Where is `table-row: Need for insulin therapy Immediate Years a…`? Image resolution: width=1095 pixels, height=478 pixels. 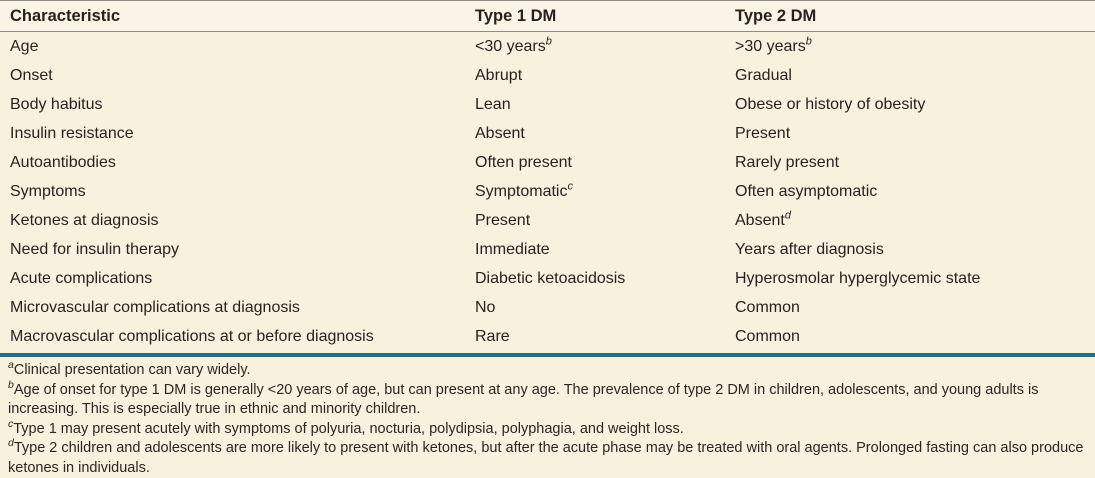
table-row: Need for insulin therapy Immediate Years a… is located at coordinates (547, 249).